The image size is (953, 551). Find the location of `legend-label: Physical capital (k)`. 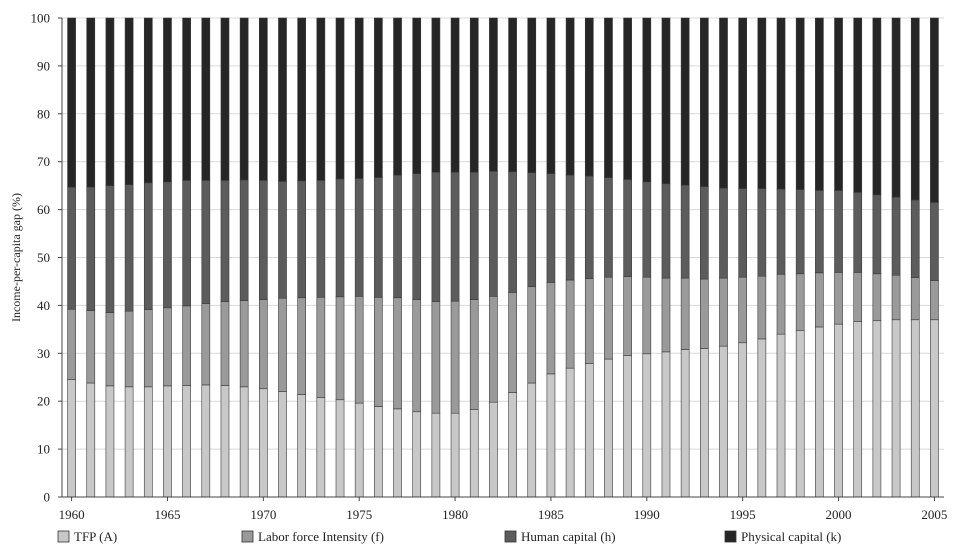

legend-label: Physical capital (k) is located at coordinates (791, 536).